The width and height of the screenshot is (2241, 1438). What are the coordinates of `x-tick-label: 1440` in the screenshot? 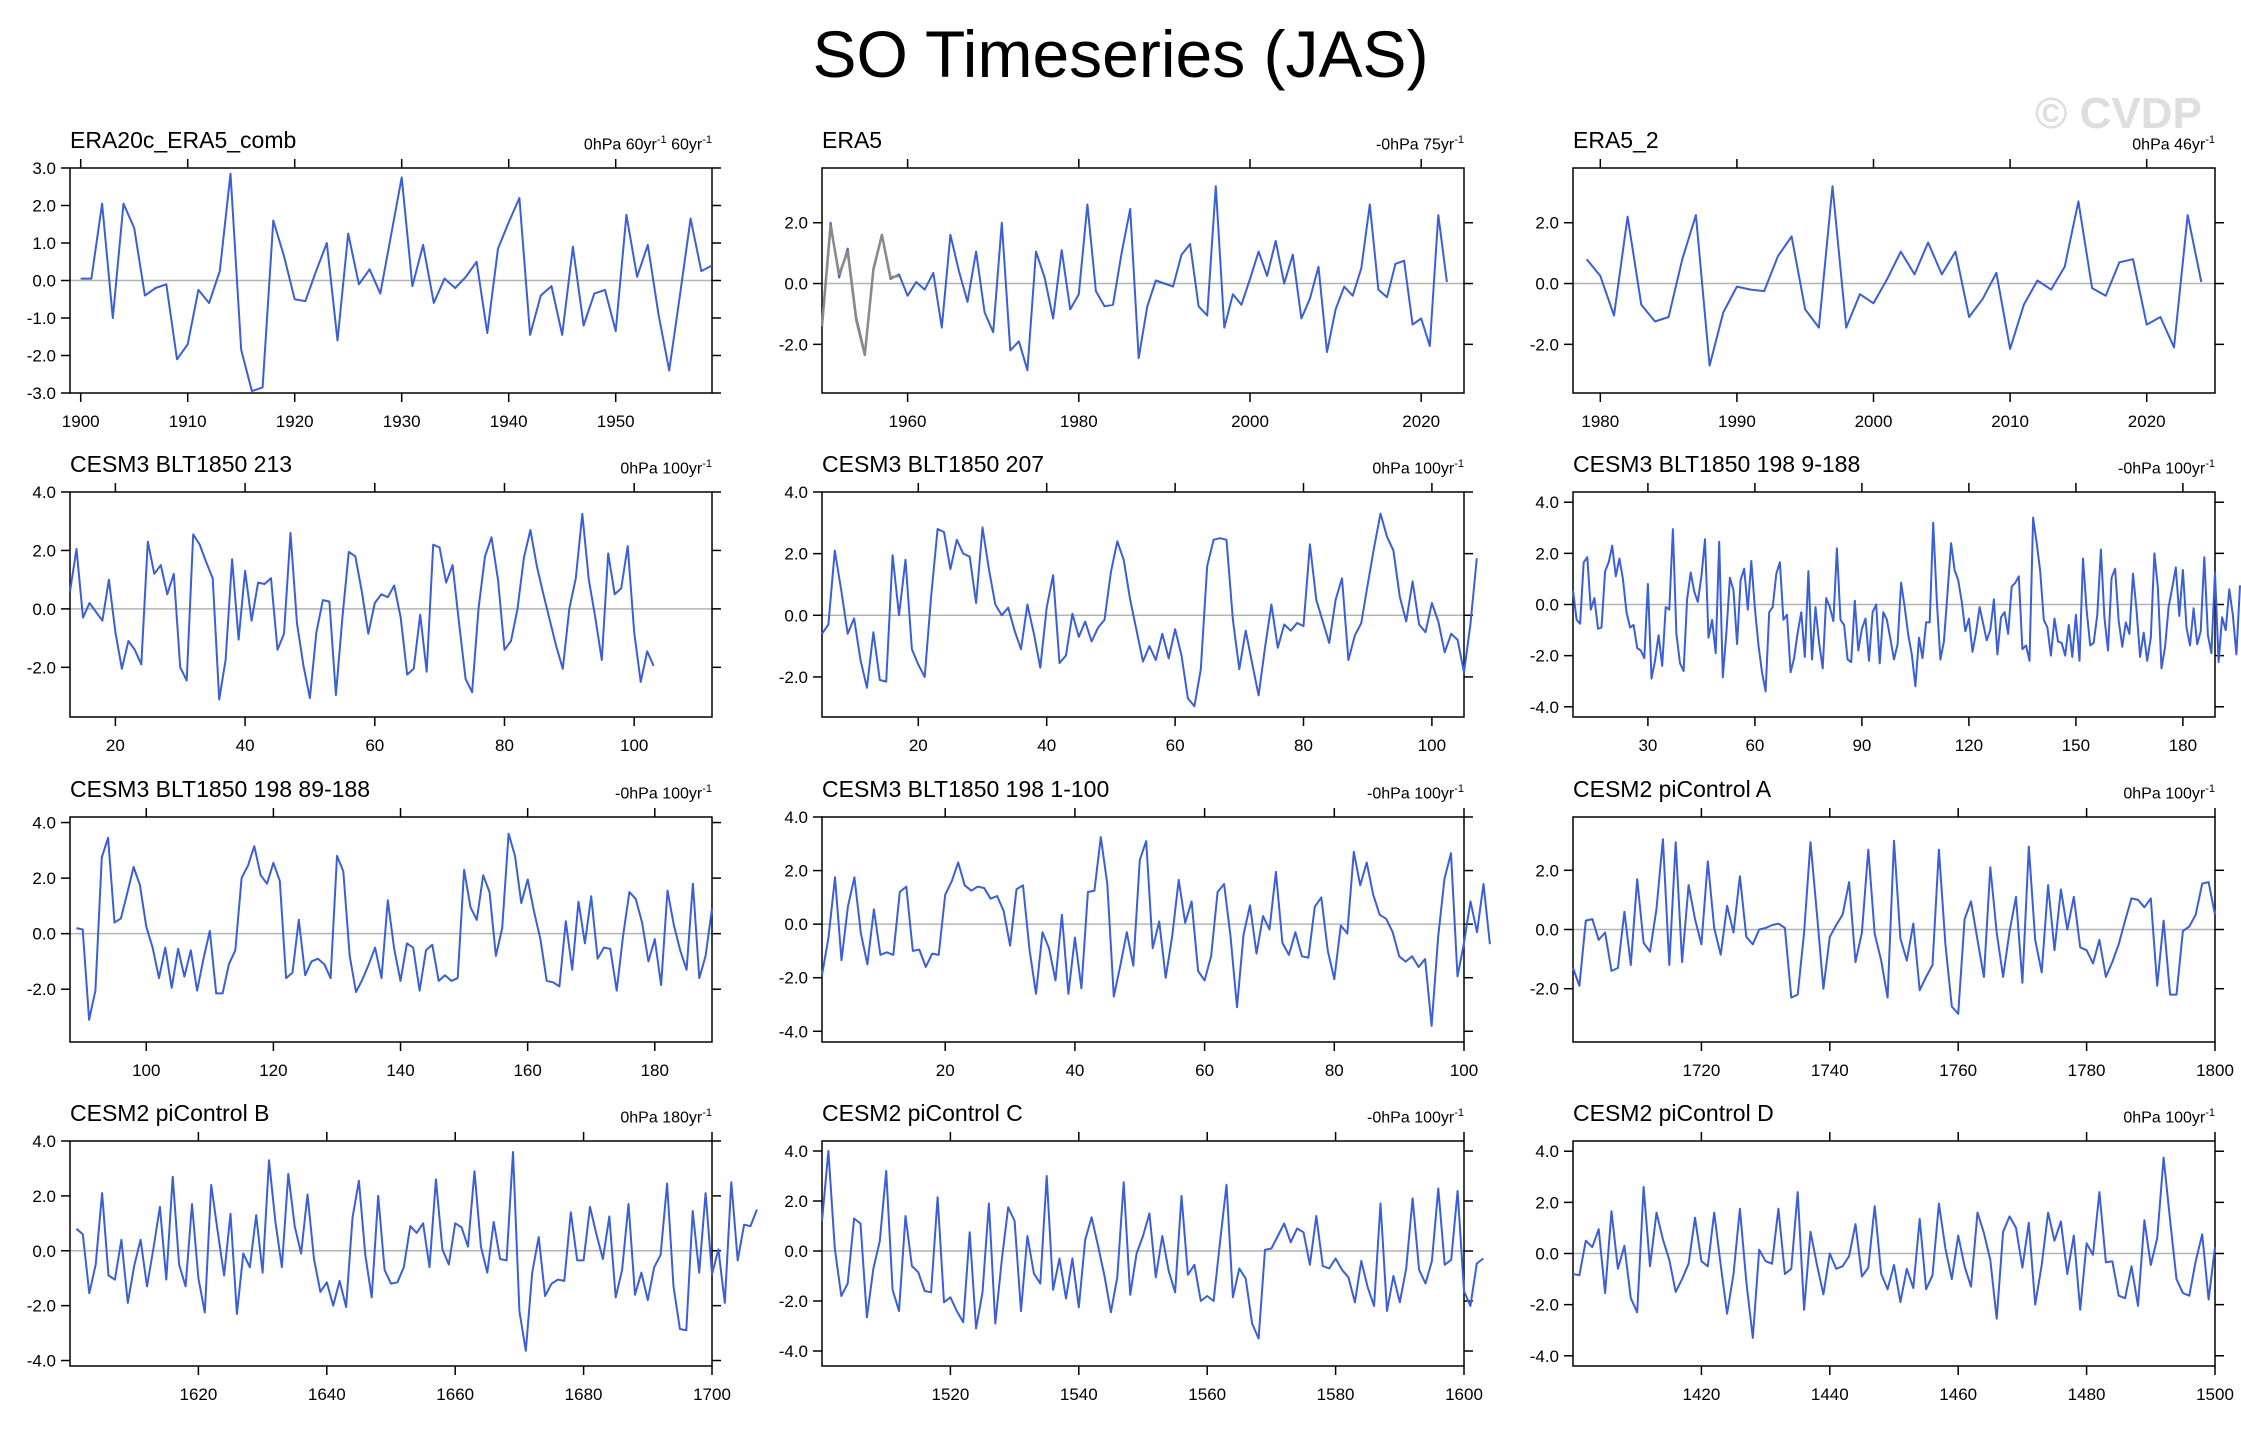 It's located at (1830, 1394).